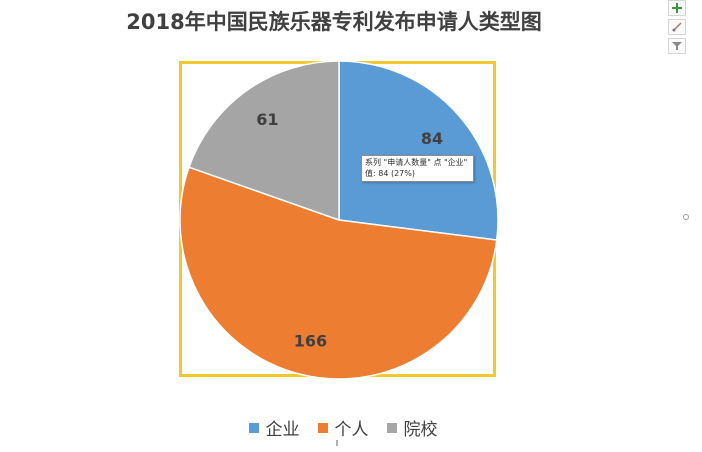 Image resolution: width=702 pixels, height=452 pixels. What do you see at coordinates (337, 443) in the screenshot?
I see `resize-handle-bottom` at bounding box center [337, 443].